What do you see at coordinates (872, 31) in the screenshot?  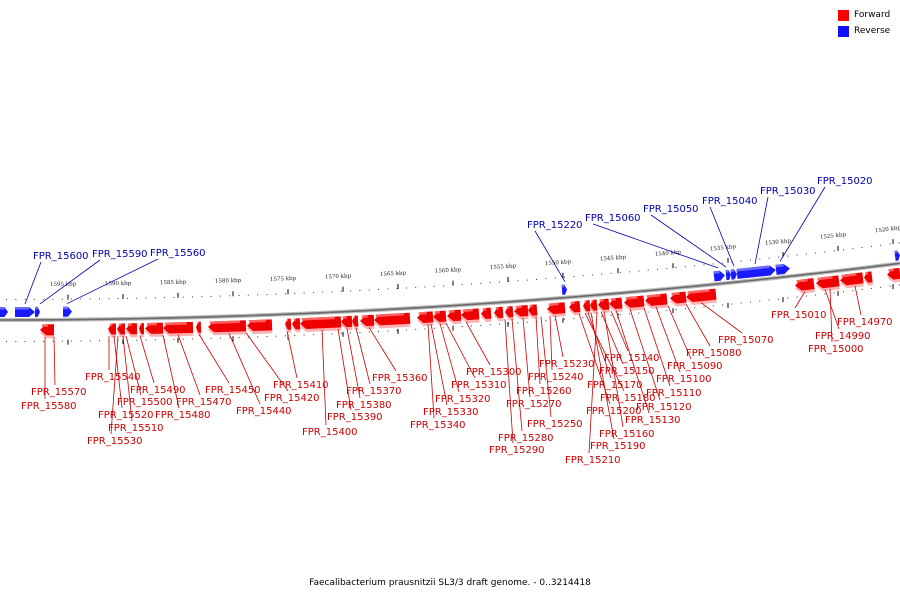 I see `reverse-label: Reverse` at bounding box center [872, 31].